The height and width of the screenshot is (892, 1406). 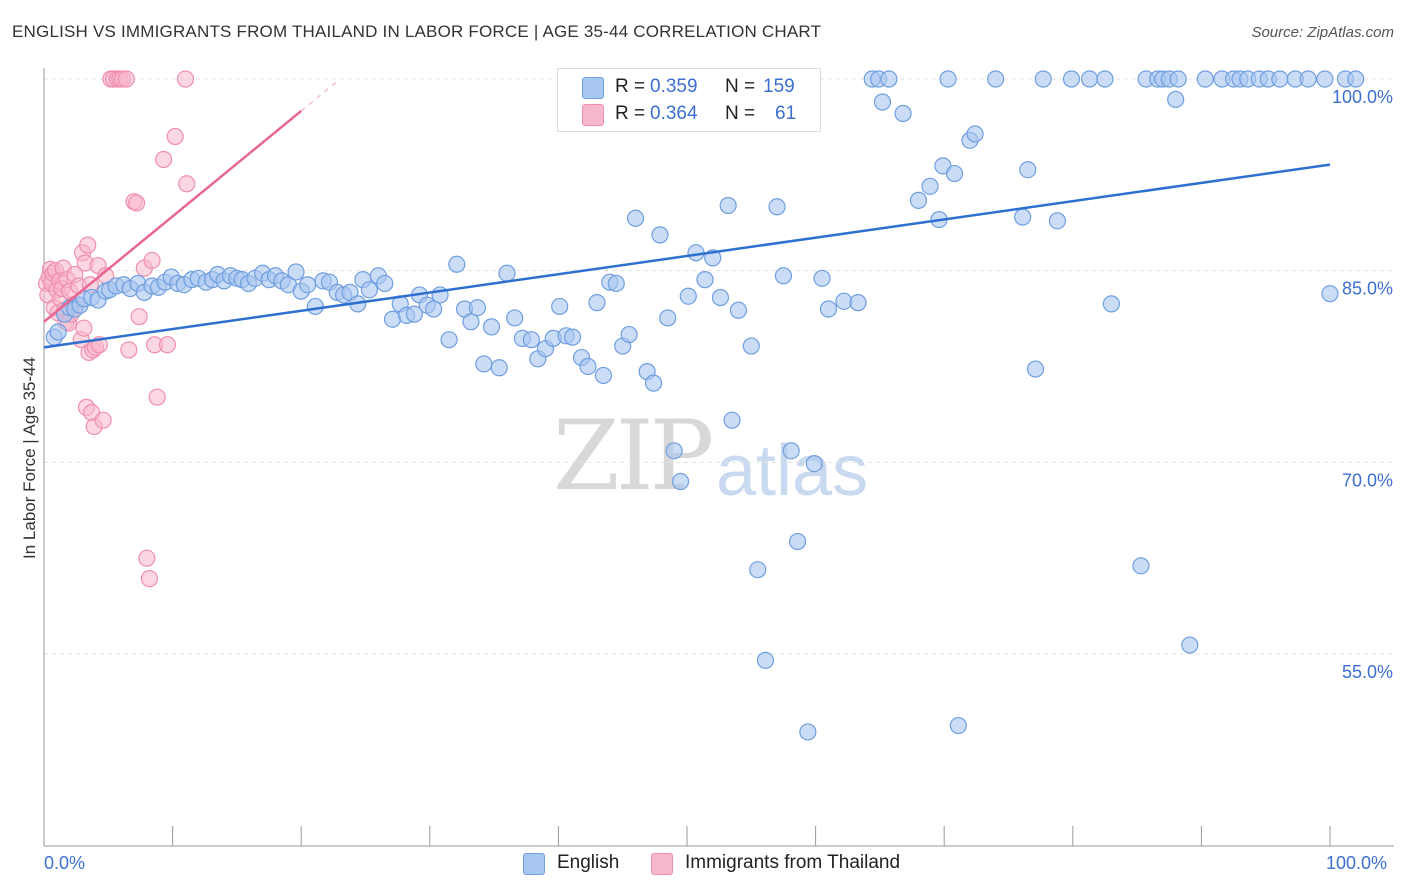 What do you see at coordinates (674, 86) in the screenshot?
I see `legend-r-value: 0.359` at bounding box center [674, 86].